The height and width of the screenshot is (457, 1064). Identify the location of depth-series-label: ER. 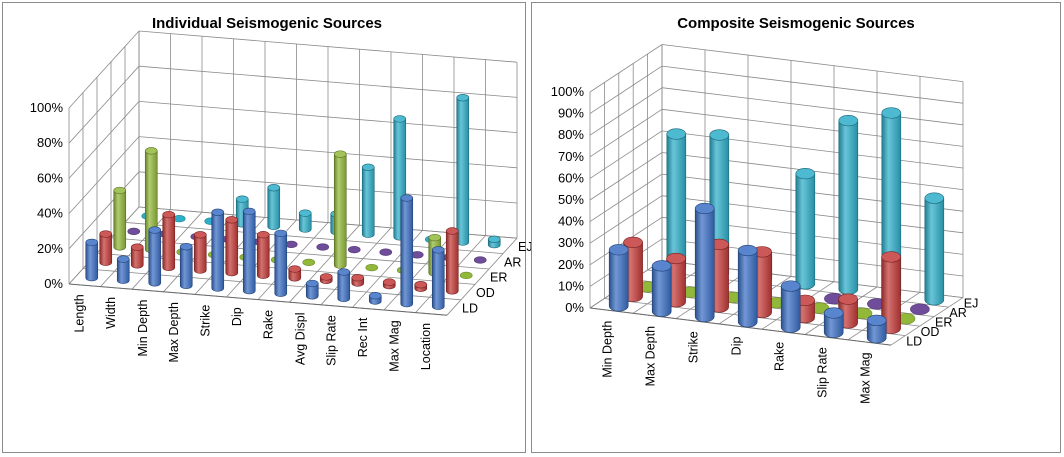
(943, 322).